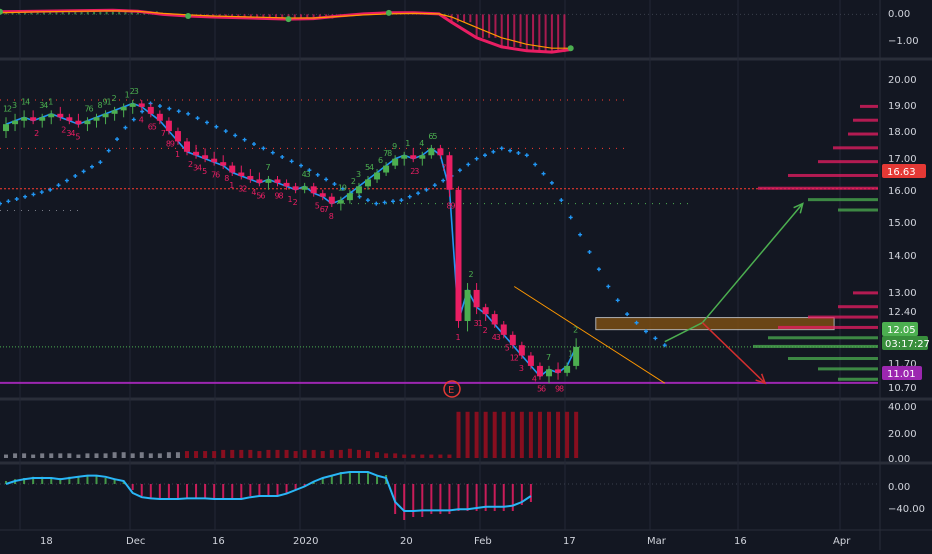 The width and height of the screenshot is (932, 554). I want to click on resistance-badge-label: 16.63, so click(901, 172).